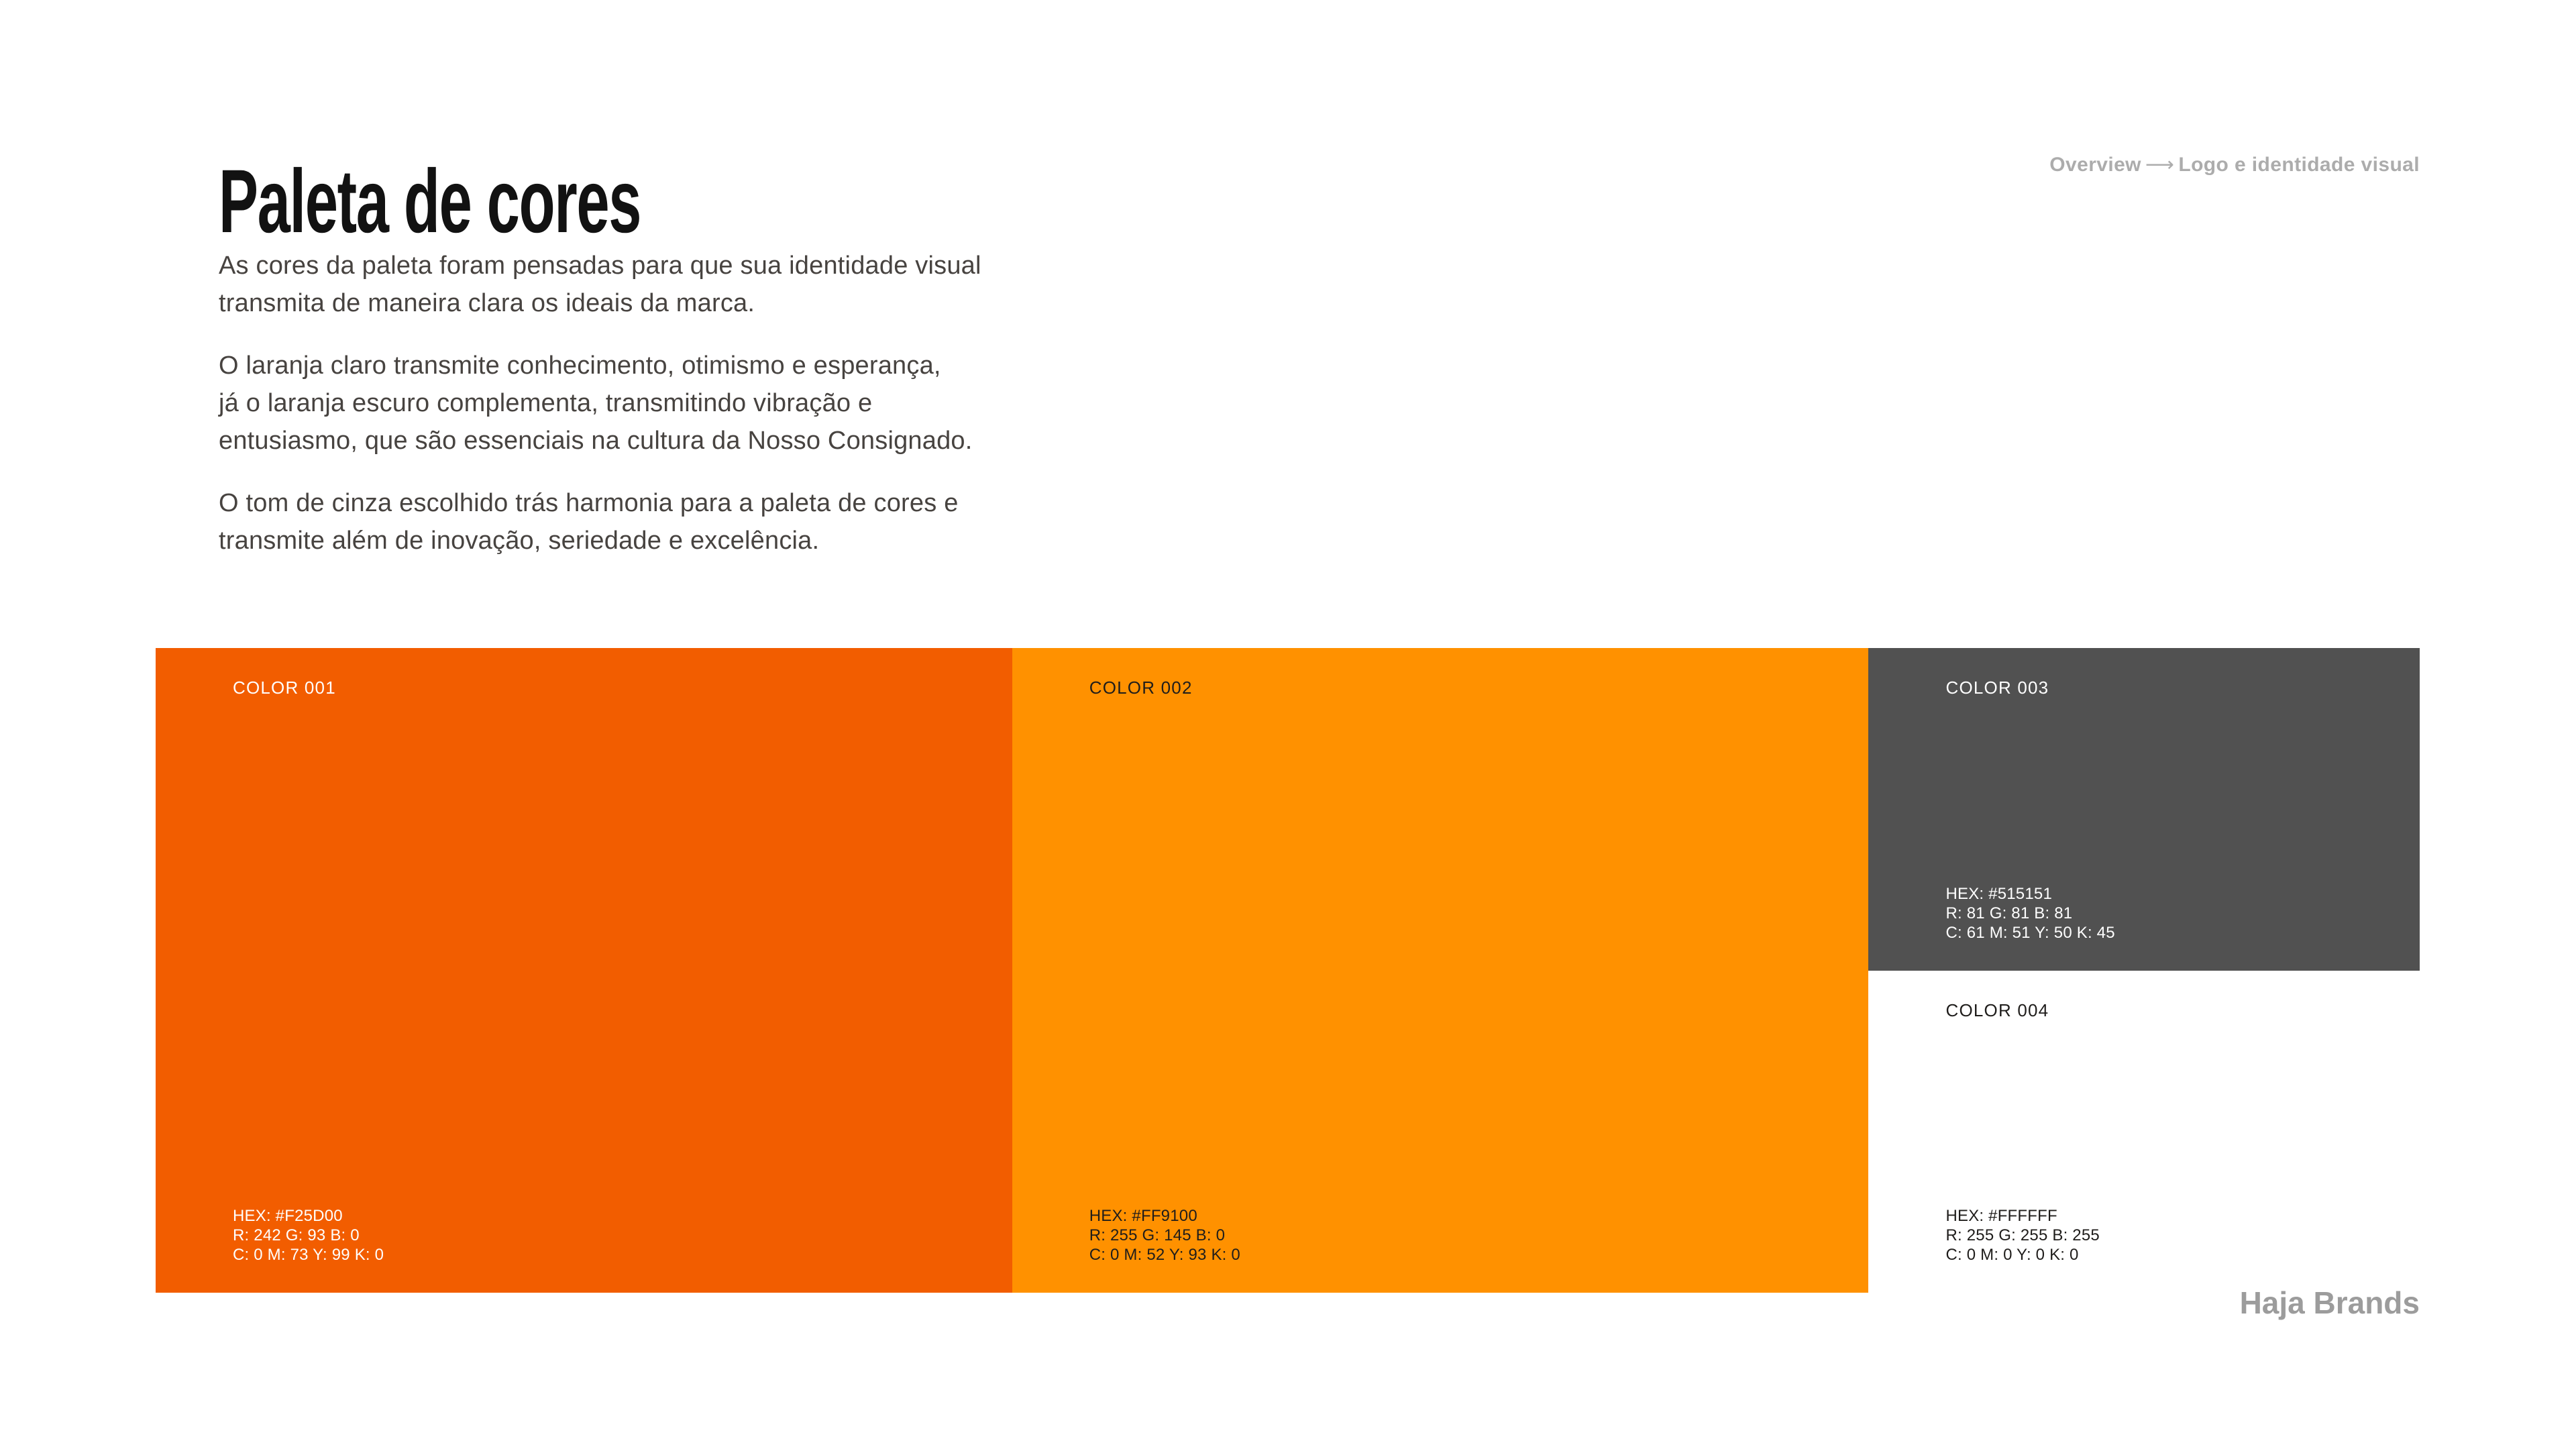 The height and width of the screenshot is (1449, 2576). I want to click on rgb-value: R: 242 G: 93 B: 0, so click(296, 1235).